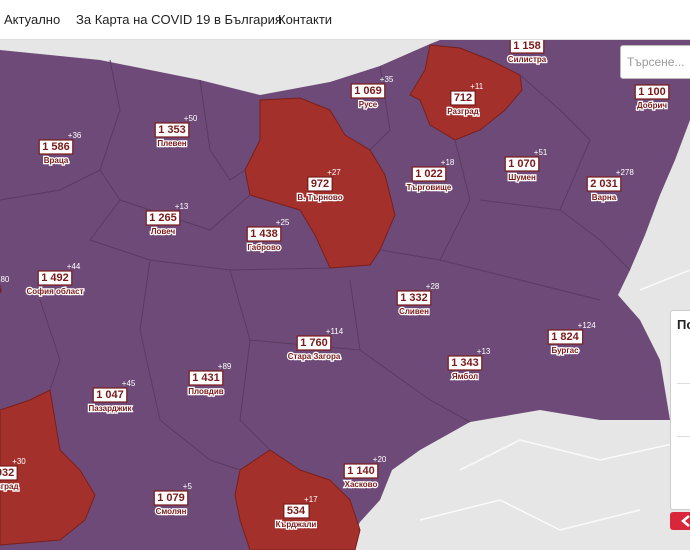 The width and height of the screenshot is (690, 550). Describe the element at coordinates (296, 524) in the screenshot. I see `region-name: Кърджали` at that location.